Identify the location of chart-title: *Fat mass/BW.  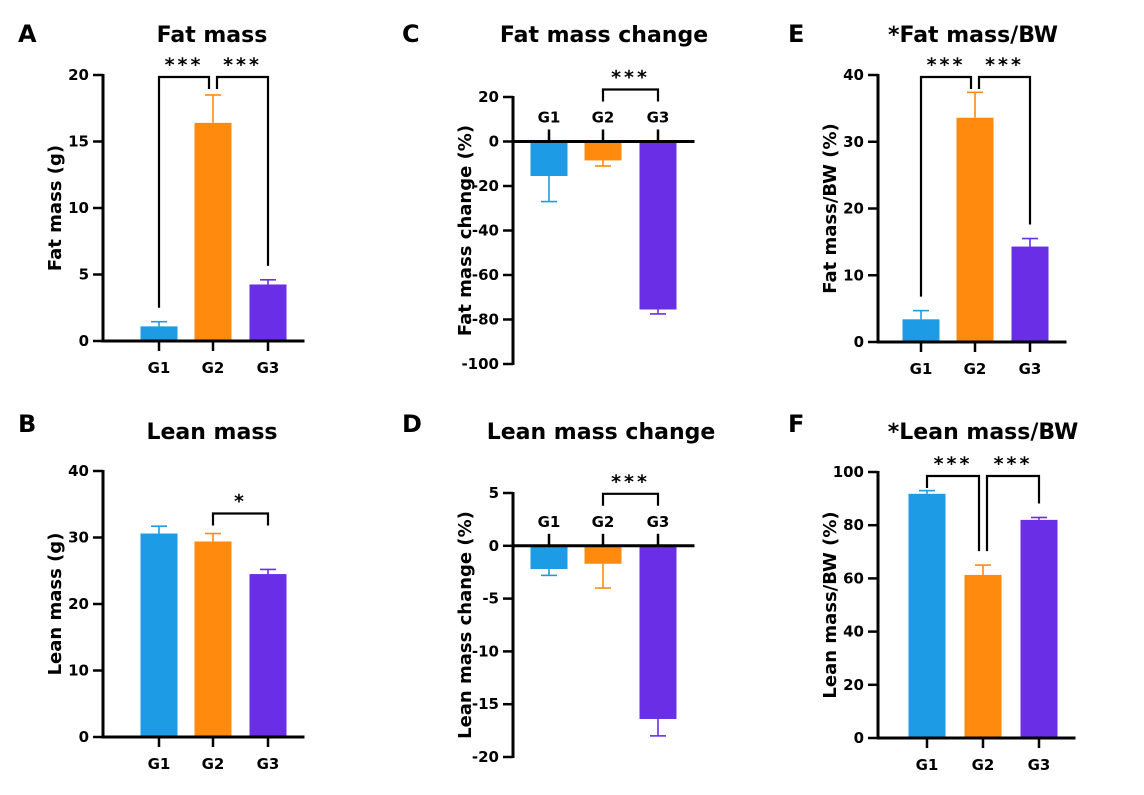
(973, 35).